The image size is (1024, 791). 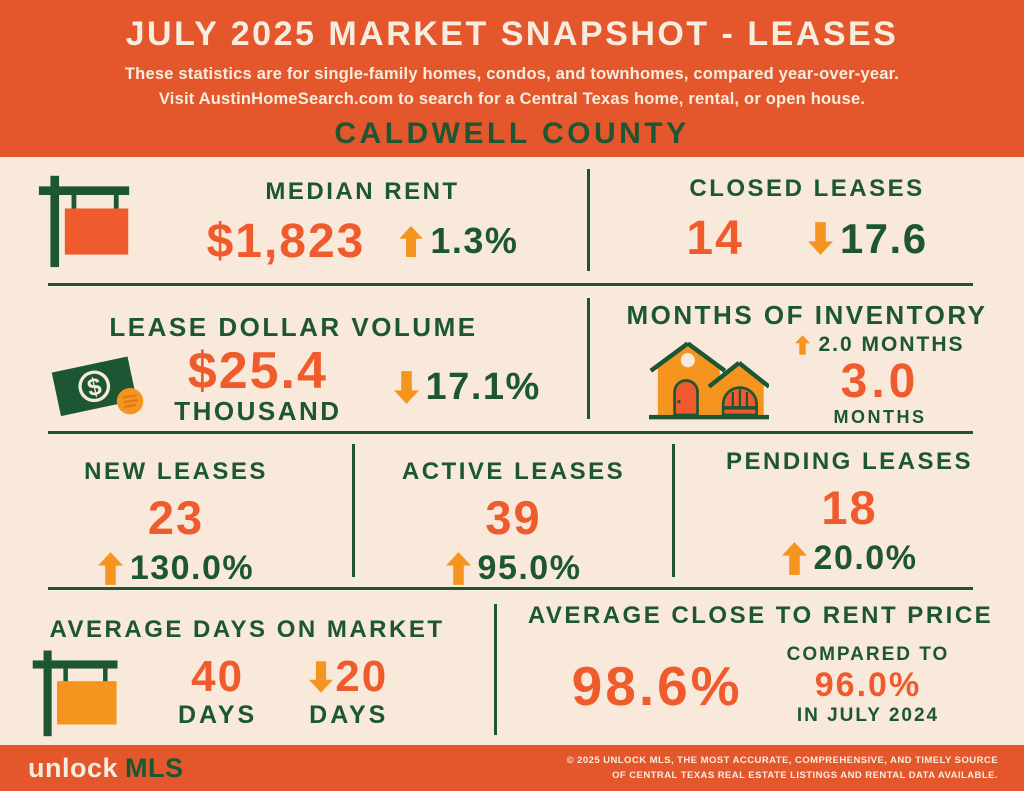 What do you see at coordinates (154, 767) in the screenshot?
I see `logo-mls-text: MLS` at bounding box center [154, 767].